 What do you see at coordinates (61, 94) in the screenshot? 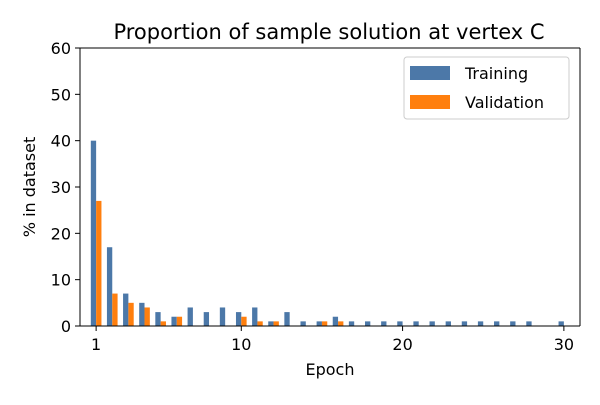
I see `y-tick-label-50: 50` at bounding box center [61, 94].